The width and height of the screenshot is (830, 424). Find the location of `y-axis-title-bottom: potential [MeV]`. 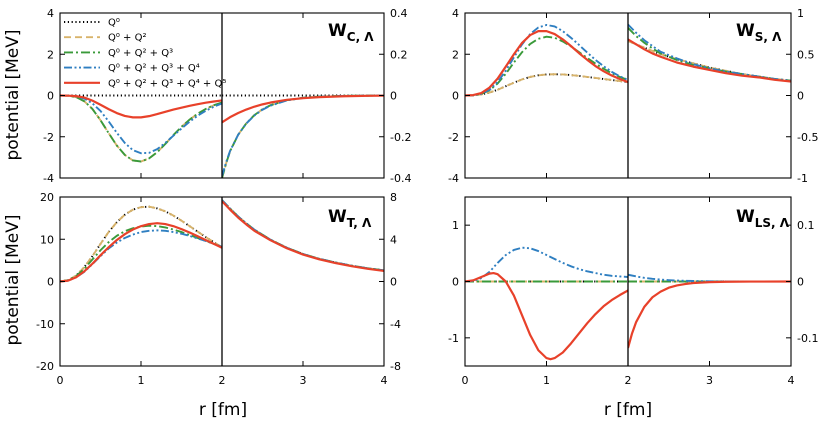

y-axis-title-bottom: potential [MeV] is located at coordinates (13, 279).